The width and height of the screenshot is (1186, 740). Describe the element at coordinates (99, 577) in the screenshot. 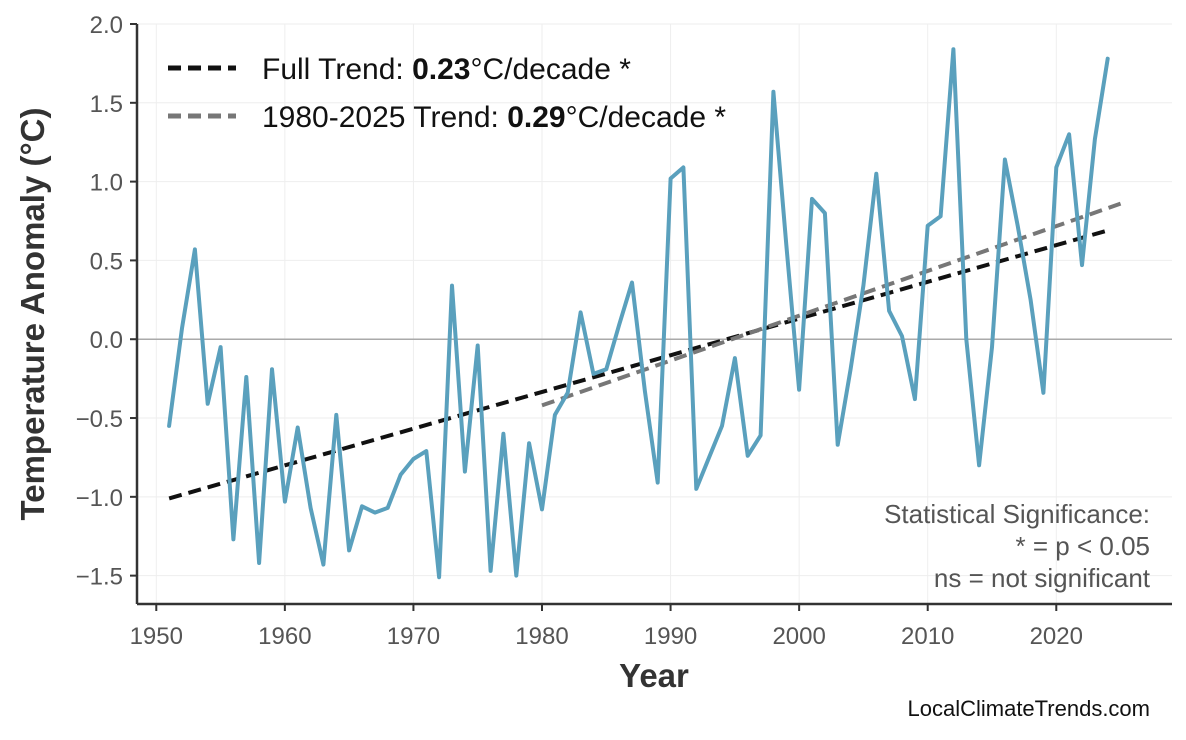

I see `y-tick-label: −1.5` at that location.